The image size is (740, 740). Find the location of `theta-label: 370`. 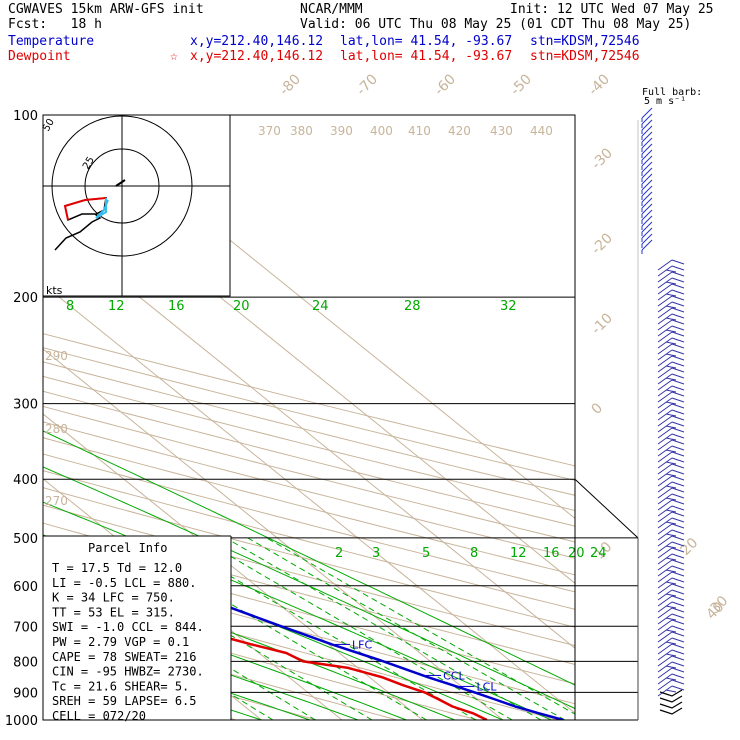

theta-label: 370 is located at coordinates (269, 131).